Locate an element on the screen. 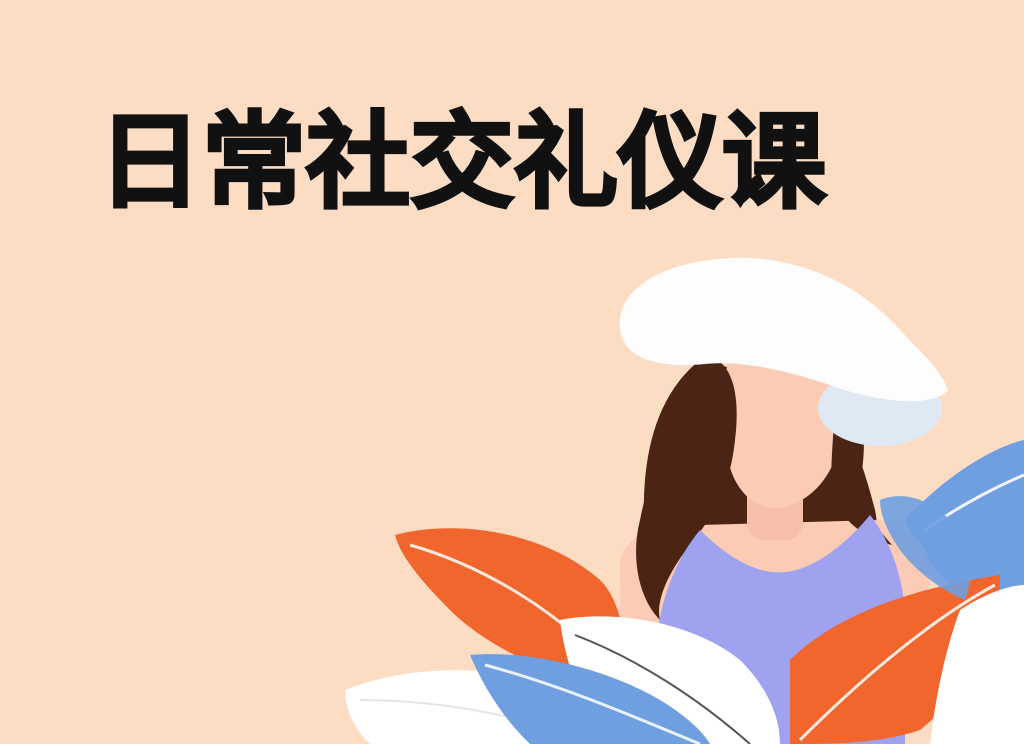  face is located at coordinates (783, 434).